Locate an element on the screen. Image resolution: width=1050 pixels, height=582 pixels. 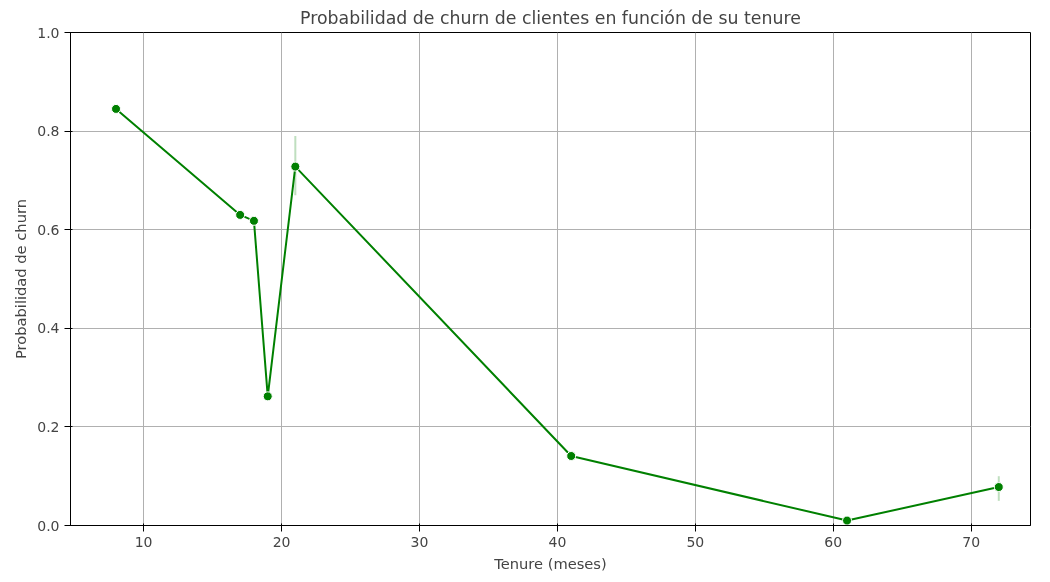
y-tick-label: 0.2 is located at coordinates (48, 426).